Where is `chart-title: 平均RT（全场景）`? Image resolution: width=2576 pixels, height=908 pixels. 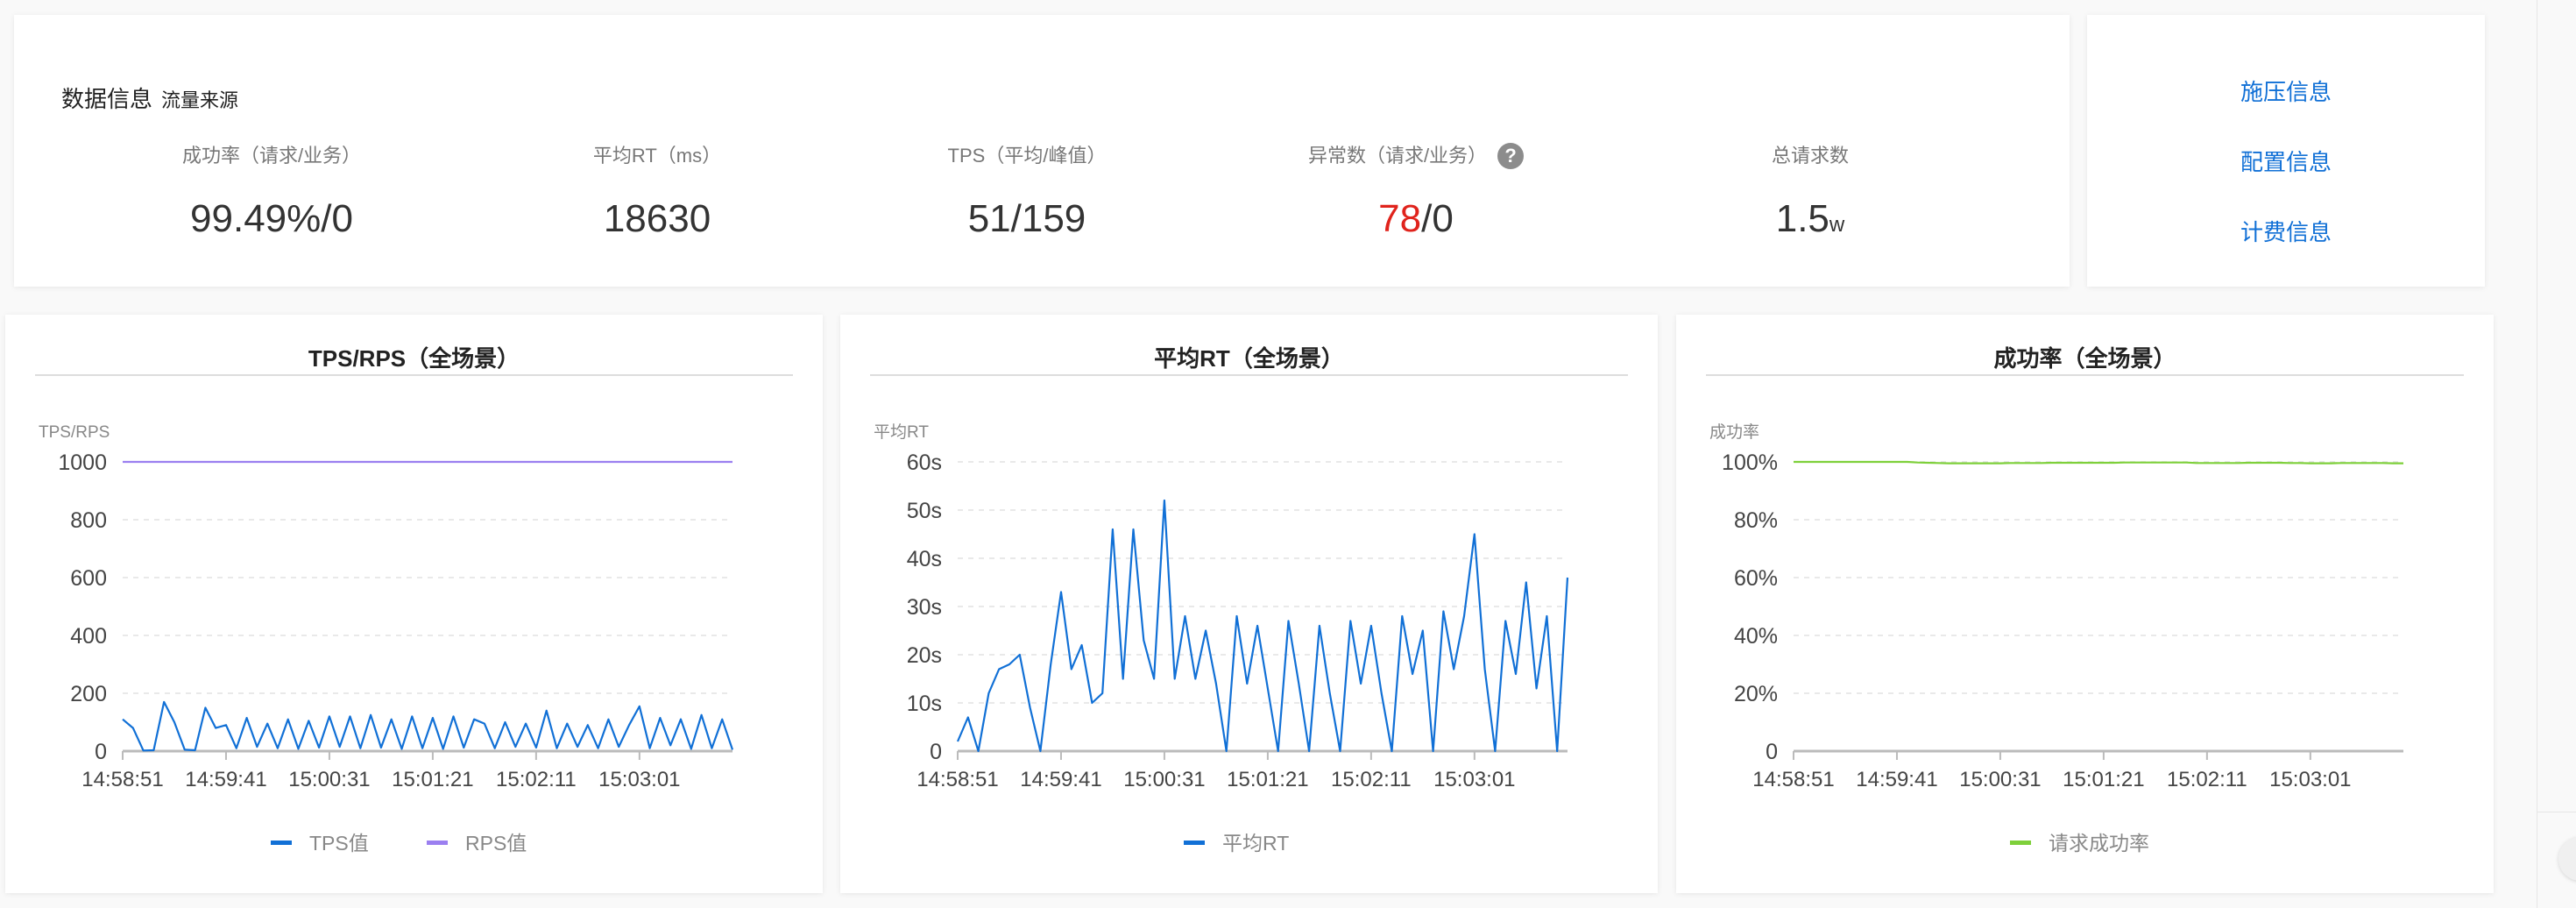
chart-title: 平均RT（全场景） is located at coordinates (1249, 358).